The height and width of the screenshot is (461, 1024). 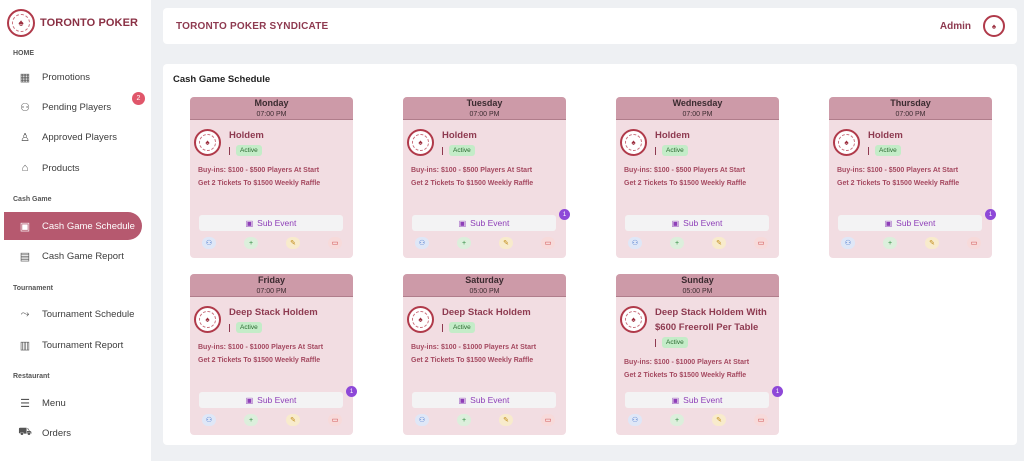 I want to click on sidebar-item-pending-players: ⚇ Pending Players 2, so click(x=74, y=106).